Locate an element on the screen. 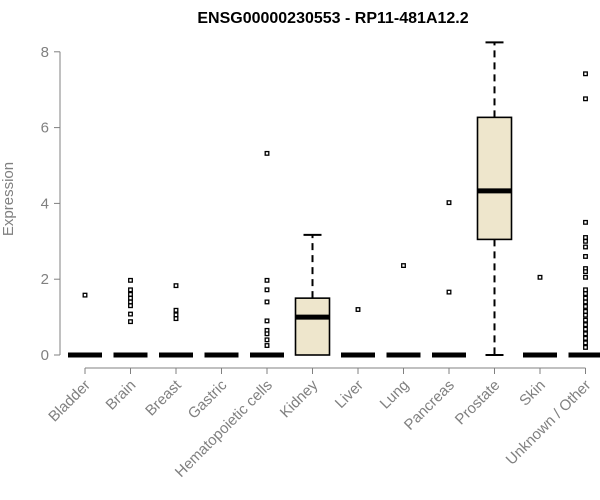 This screenshot has height=500, width=600. x-tick-label: Prostate is located at coordinates (478, 403).